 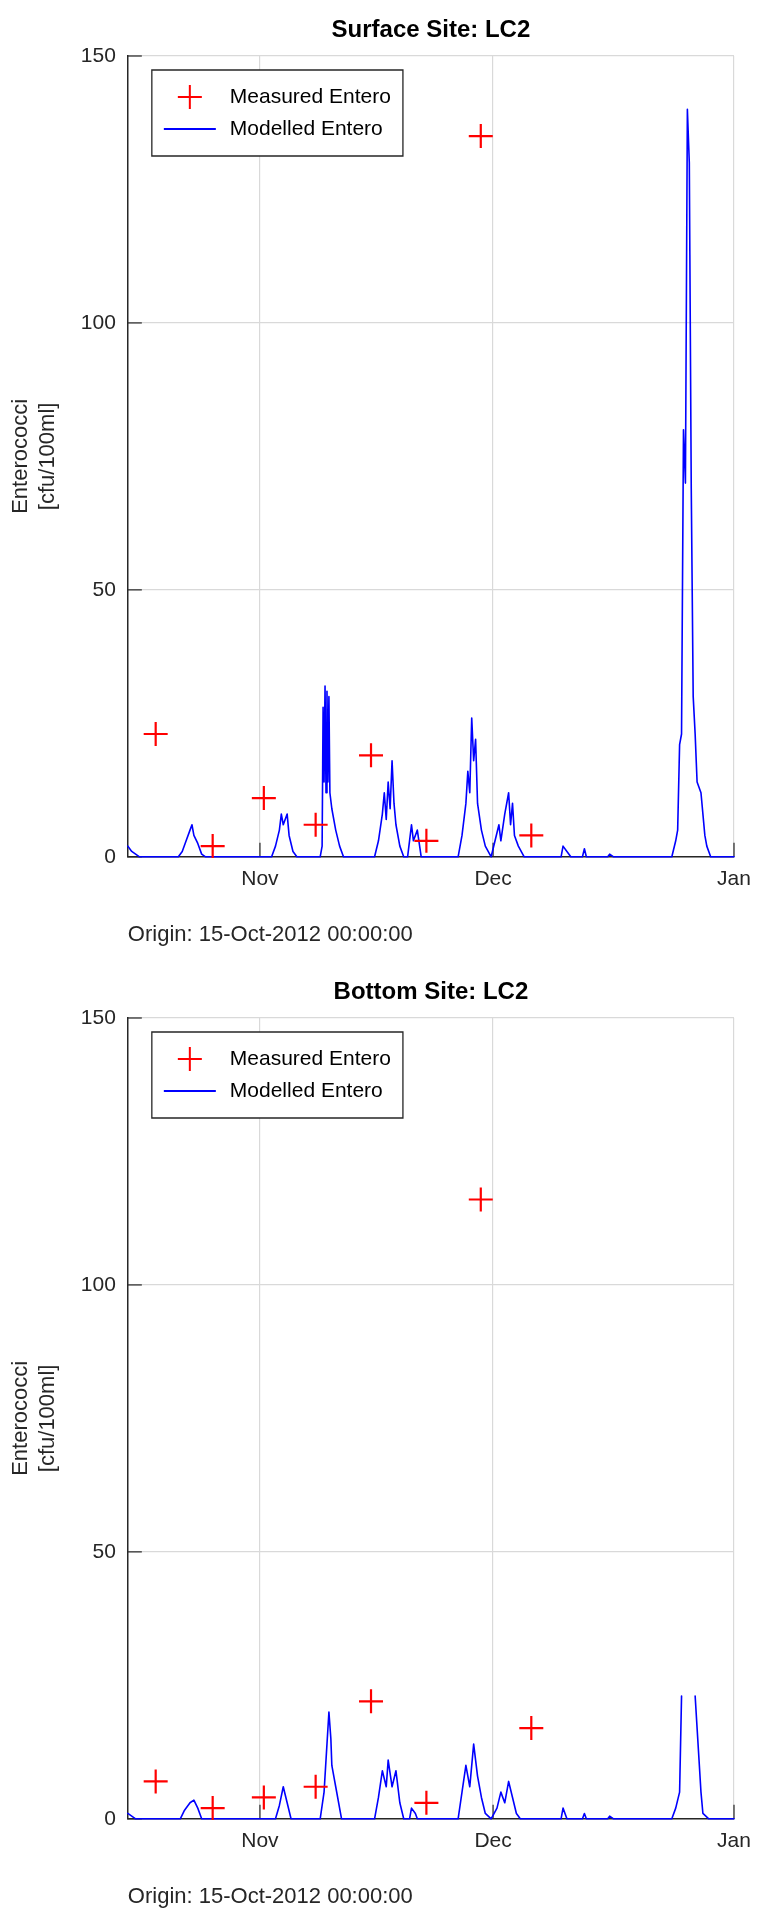 What do you see at coordinates (431, 28) in the screenshot?
I see `chart-title: Surface Site: LC2` at bounding box center [431, 28].